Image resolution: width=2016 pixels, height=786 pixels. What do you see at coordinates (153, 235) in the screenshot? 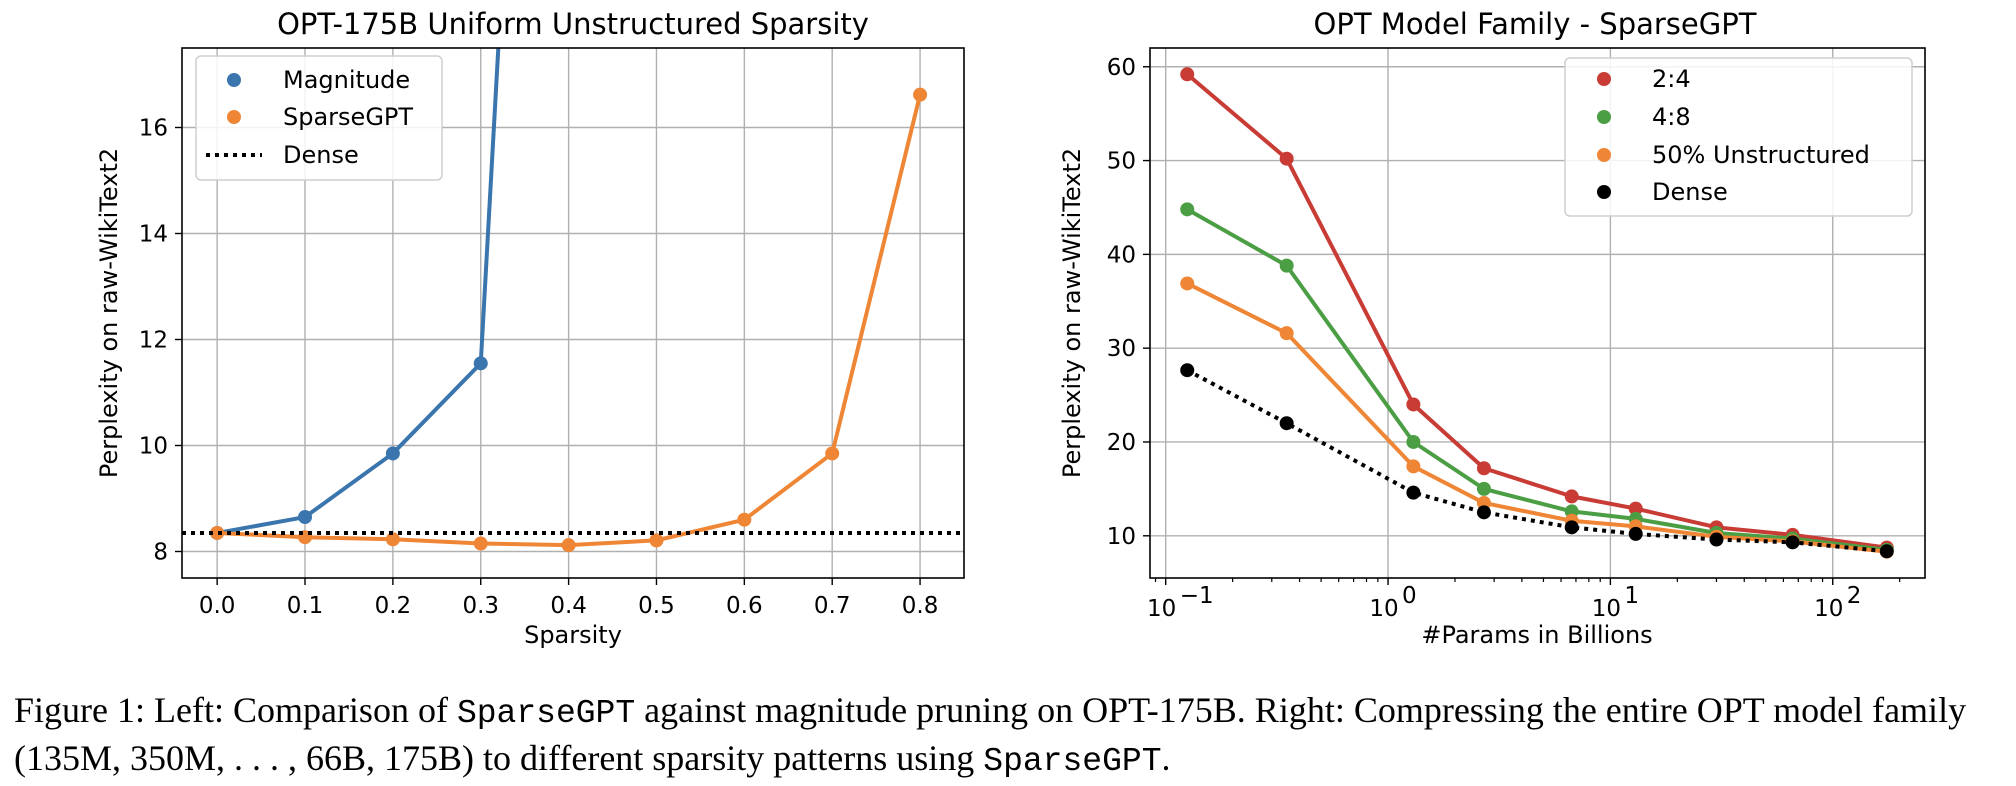
I see `left-y-tick-label: 14` at bounding box center [153, 235].